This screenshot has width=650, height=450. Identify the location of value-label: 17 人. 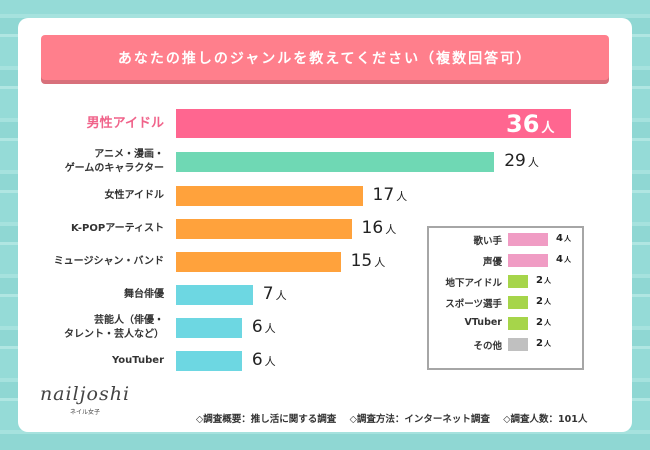
(390, 195).